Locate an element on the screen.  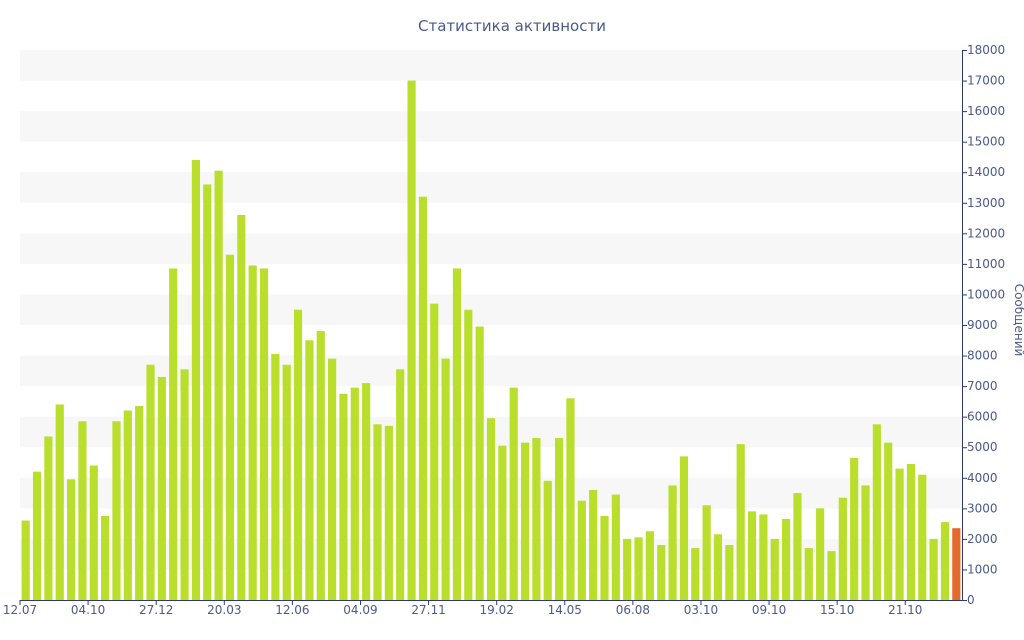
x-tick-label: 14.05 is located at coordinates (565, 610).